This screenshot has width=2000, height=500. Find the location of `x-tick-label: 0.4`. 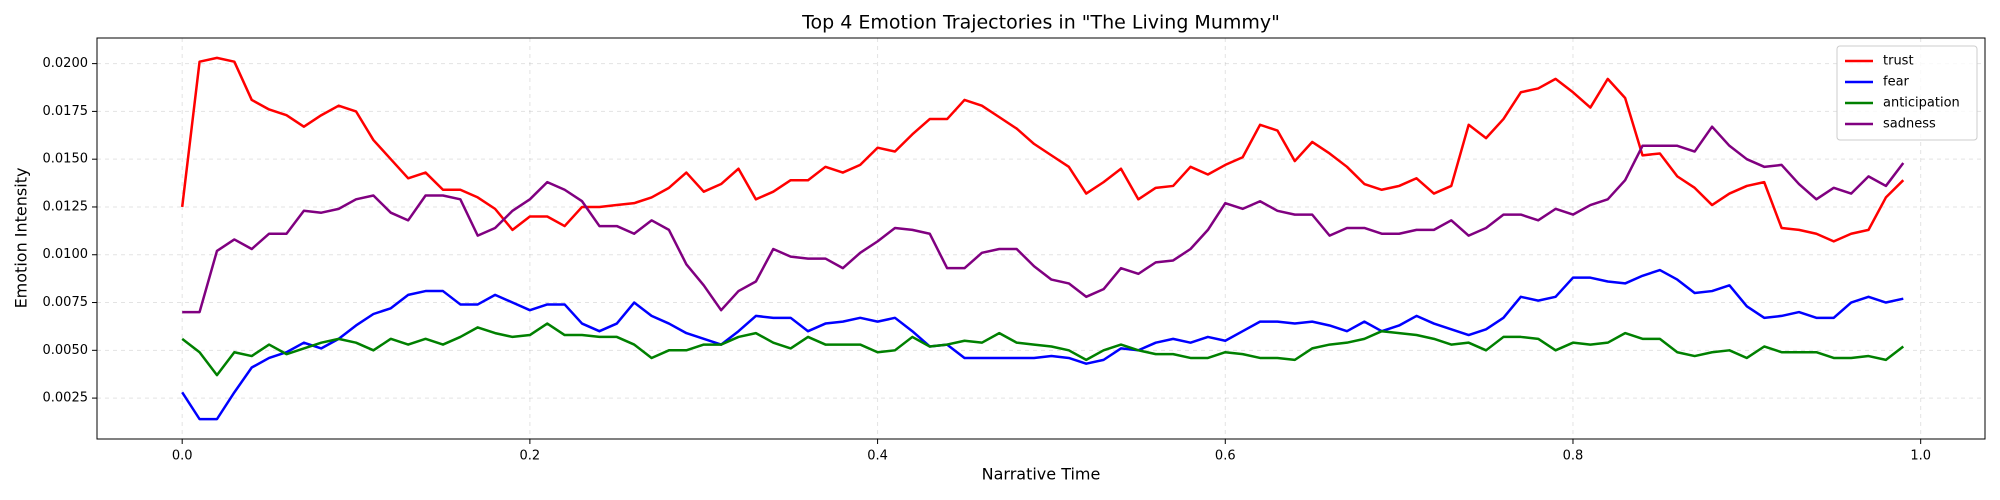

x-tick-label: 0.4 is located at coordinates (877, 456).